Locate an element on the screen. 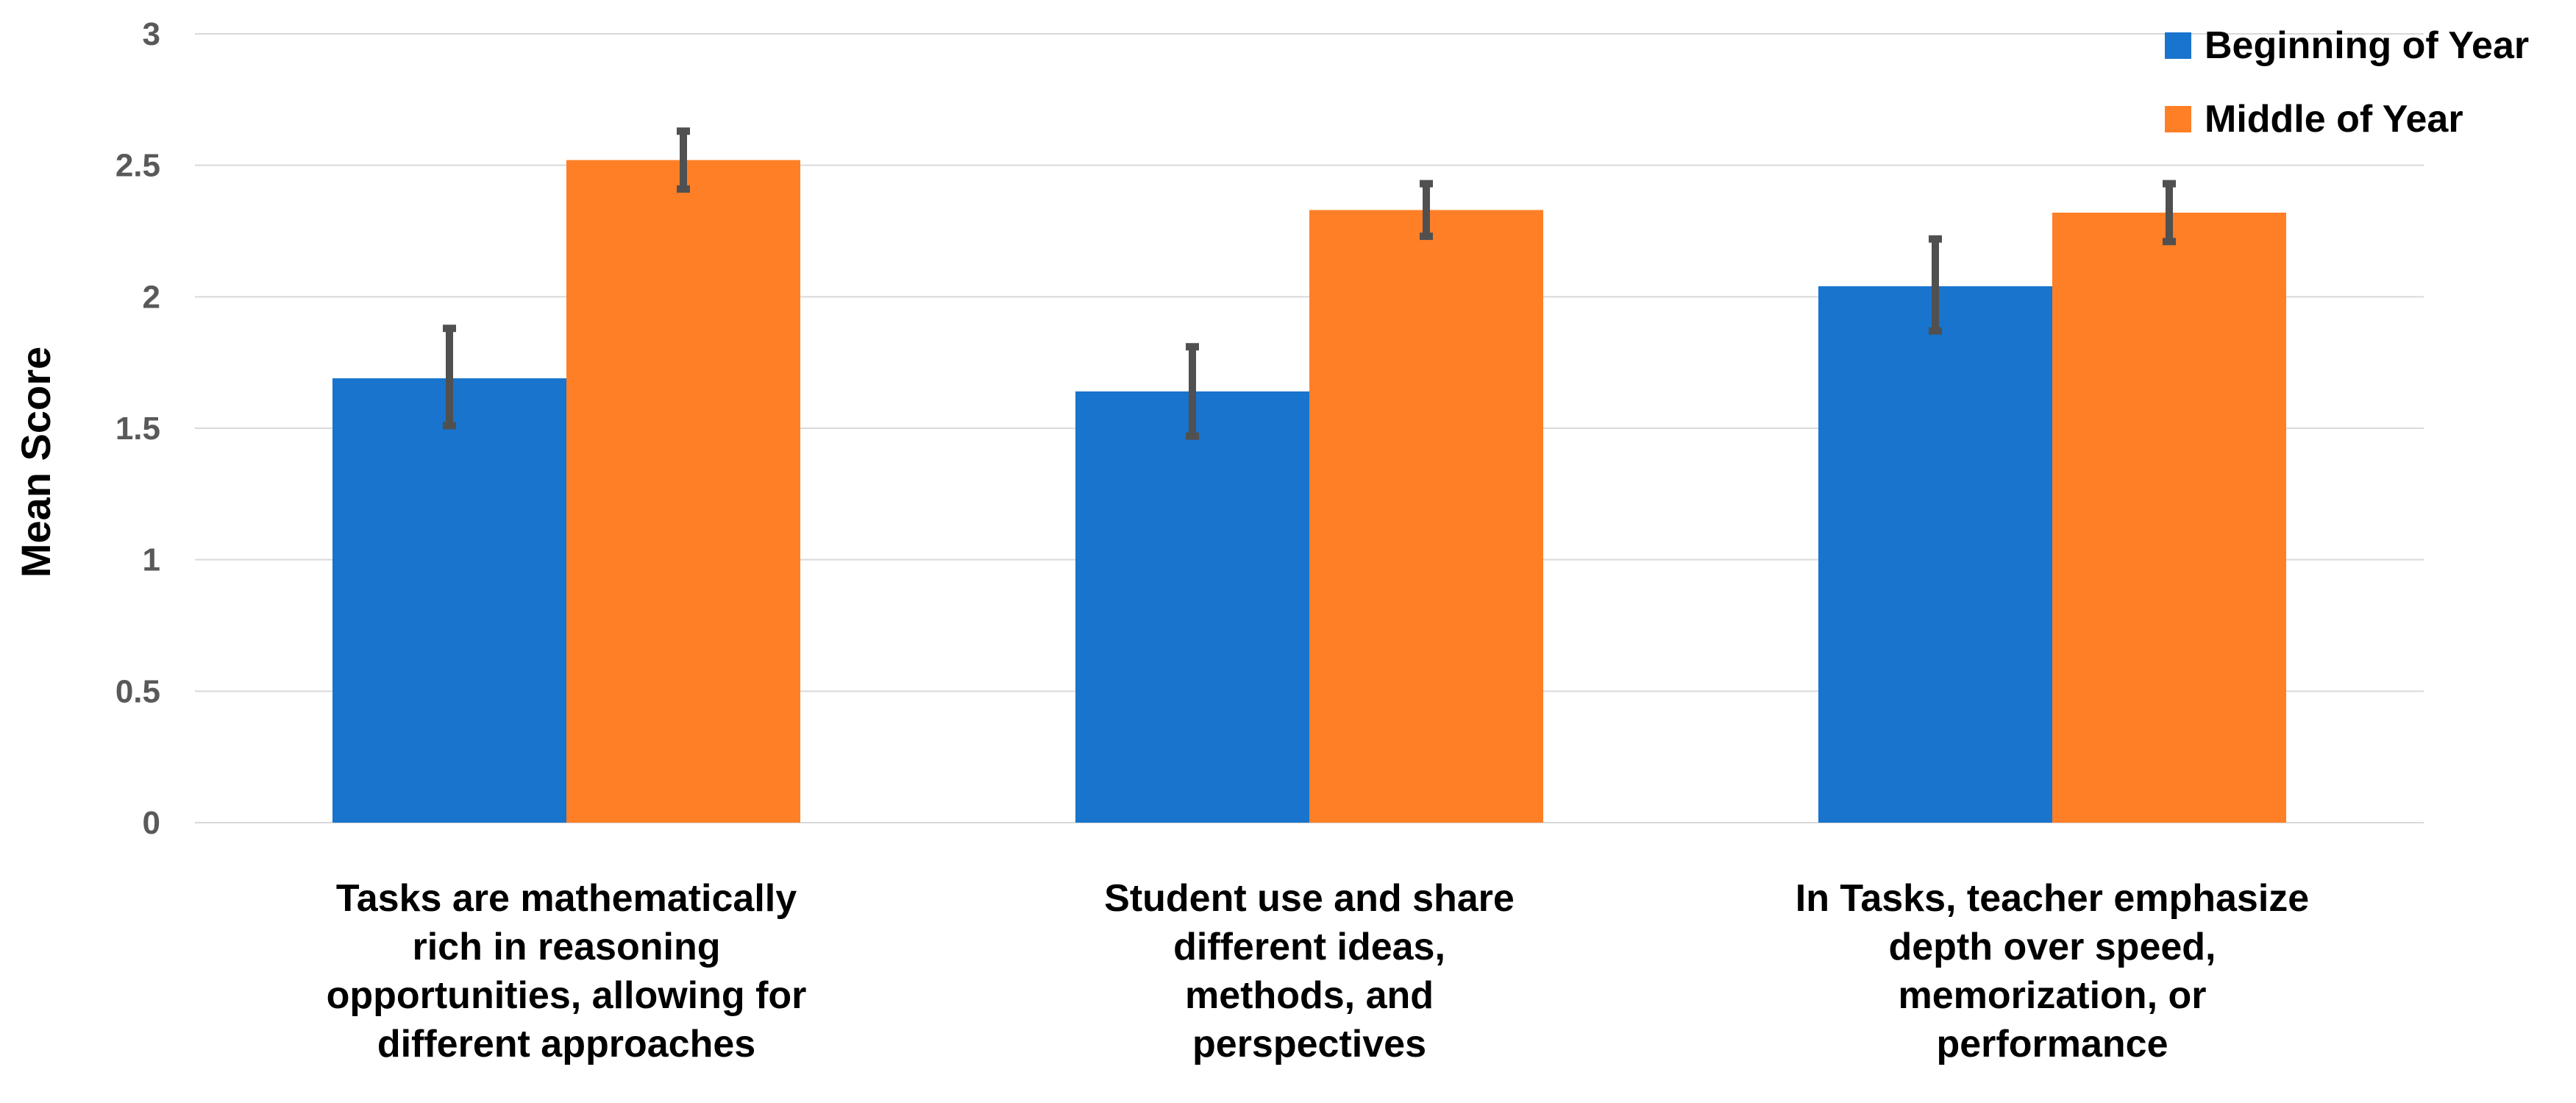  x-category-label-line: perspectives is located at coordinates (1309, 1044).